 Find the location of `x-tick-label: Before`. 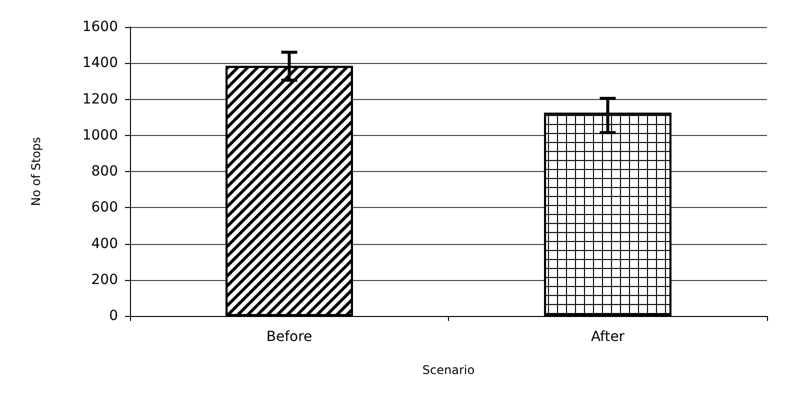

x-tick-label: Before is located at coordinates (289, 337).